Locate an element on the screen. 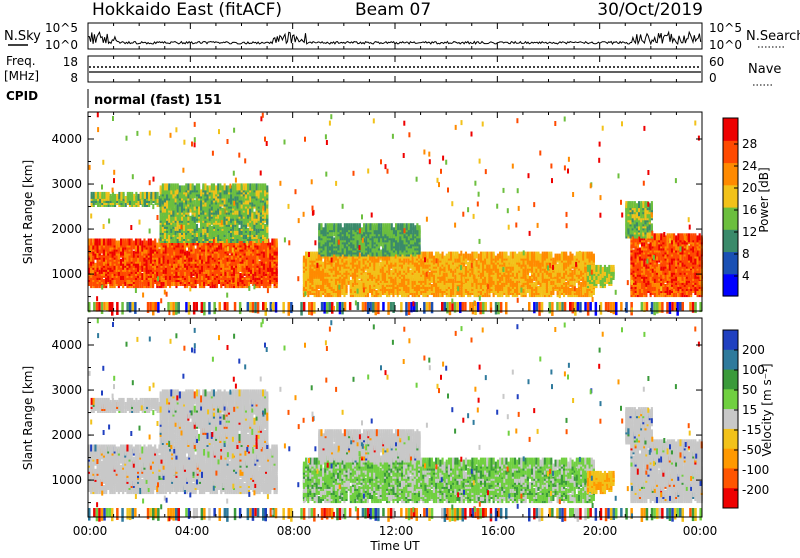 This screenshot has width=800, height=558. nsearch-label: N.Search is located at coordinates (773, 36).